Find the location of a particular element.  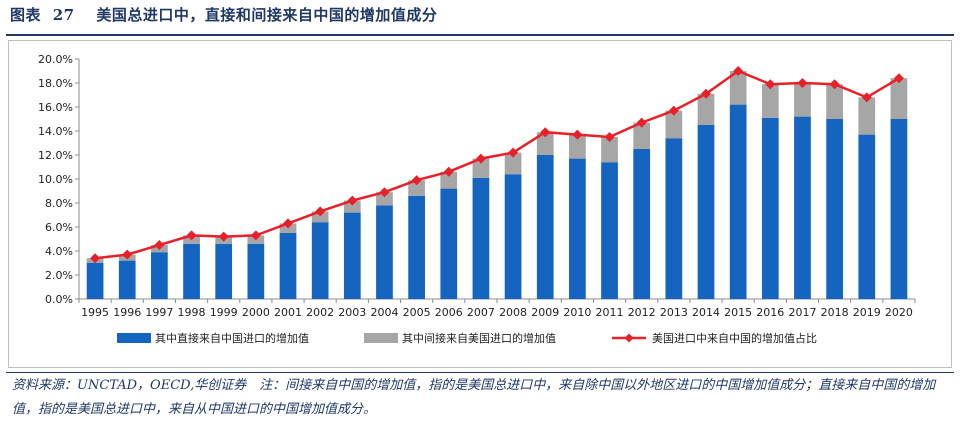

x-tick-label: 1998 is located at coordinates (192, 312).